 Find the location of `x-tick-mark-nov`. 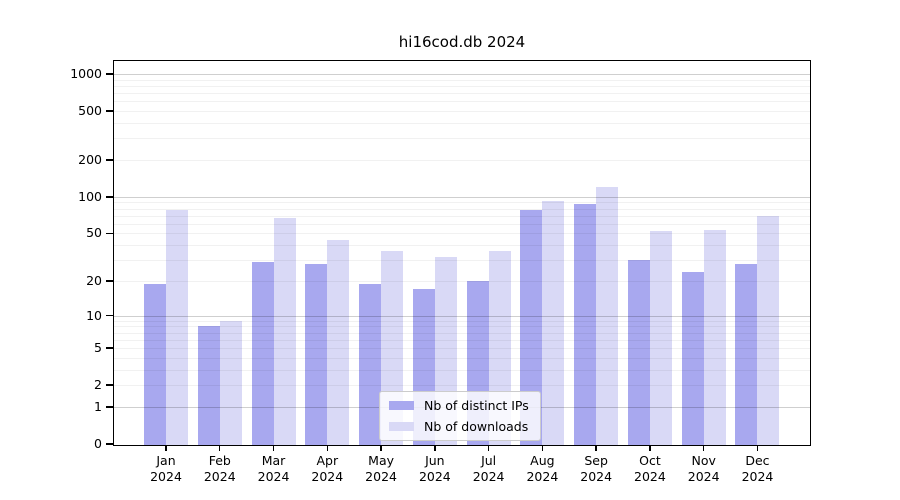

x-tick-mark-nov is located at coordinates (704, 448).